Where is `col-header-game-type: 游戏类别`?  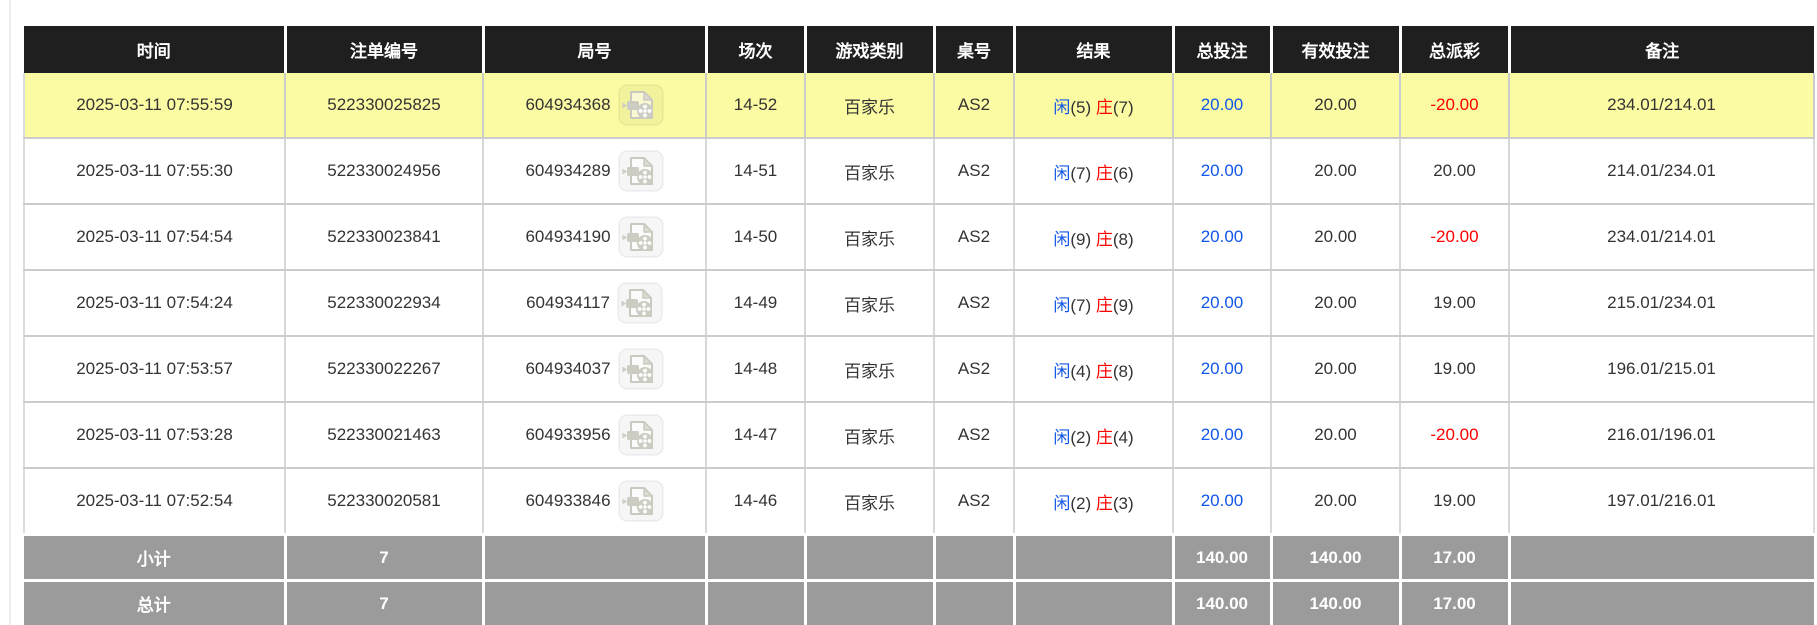 col-header-game-type: 游戏类别 is located at coordinates (870, 49).